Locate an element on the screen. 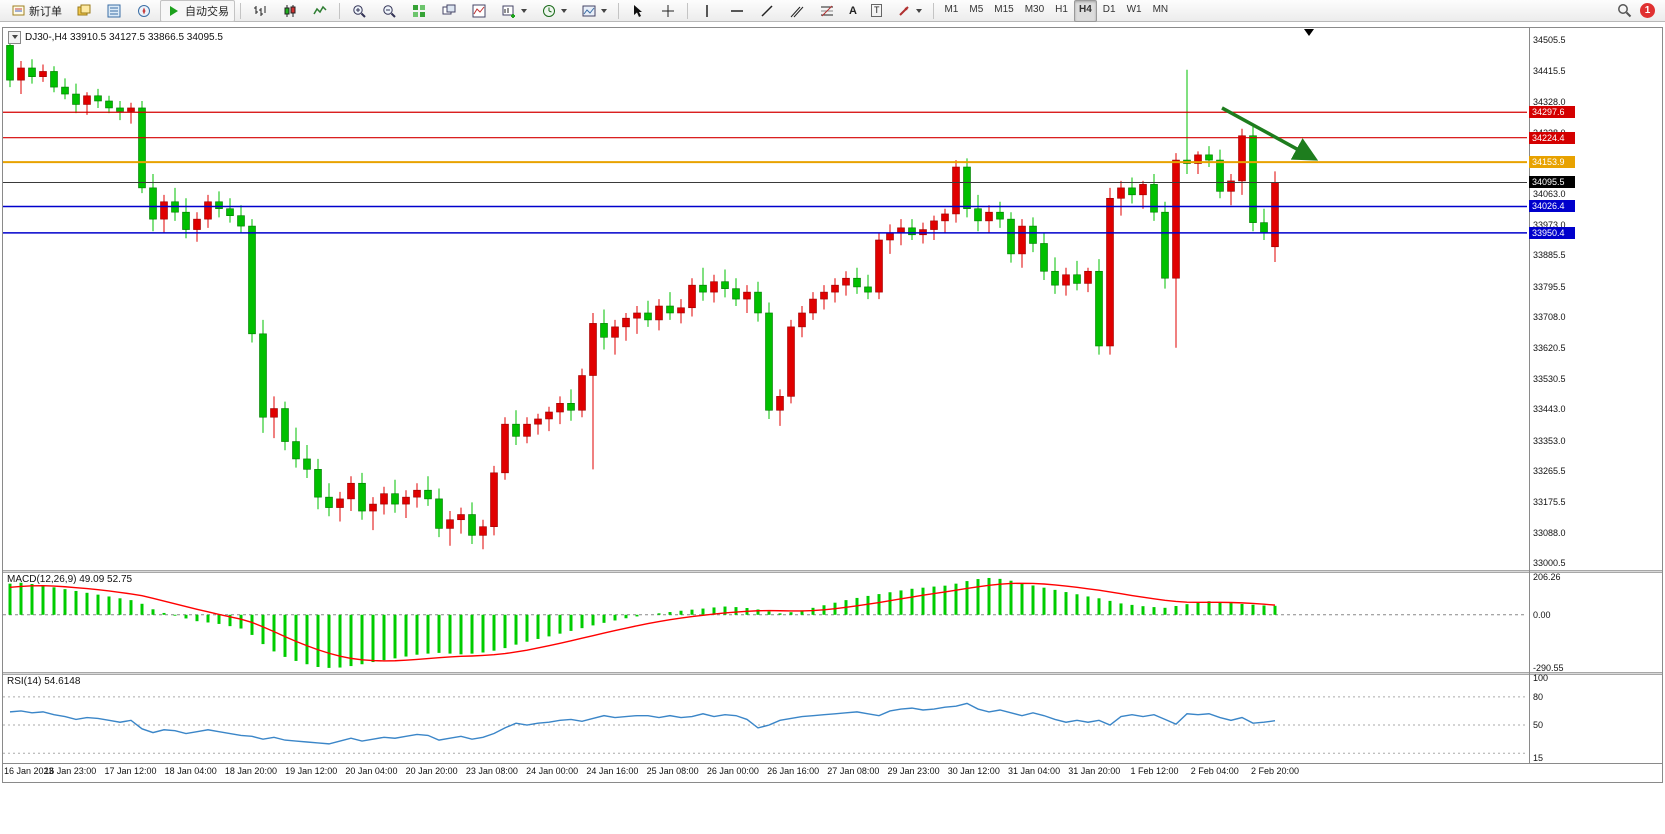 This screenshot has width=1665, height=834. level-price-badge: 34224.4 is located at coordinates (1552, 137).